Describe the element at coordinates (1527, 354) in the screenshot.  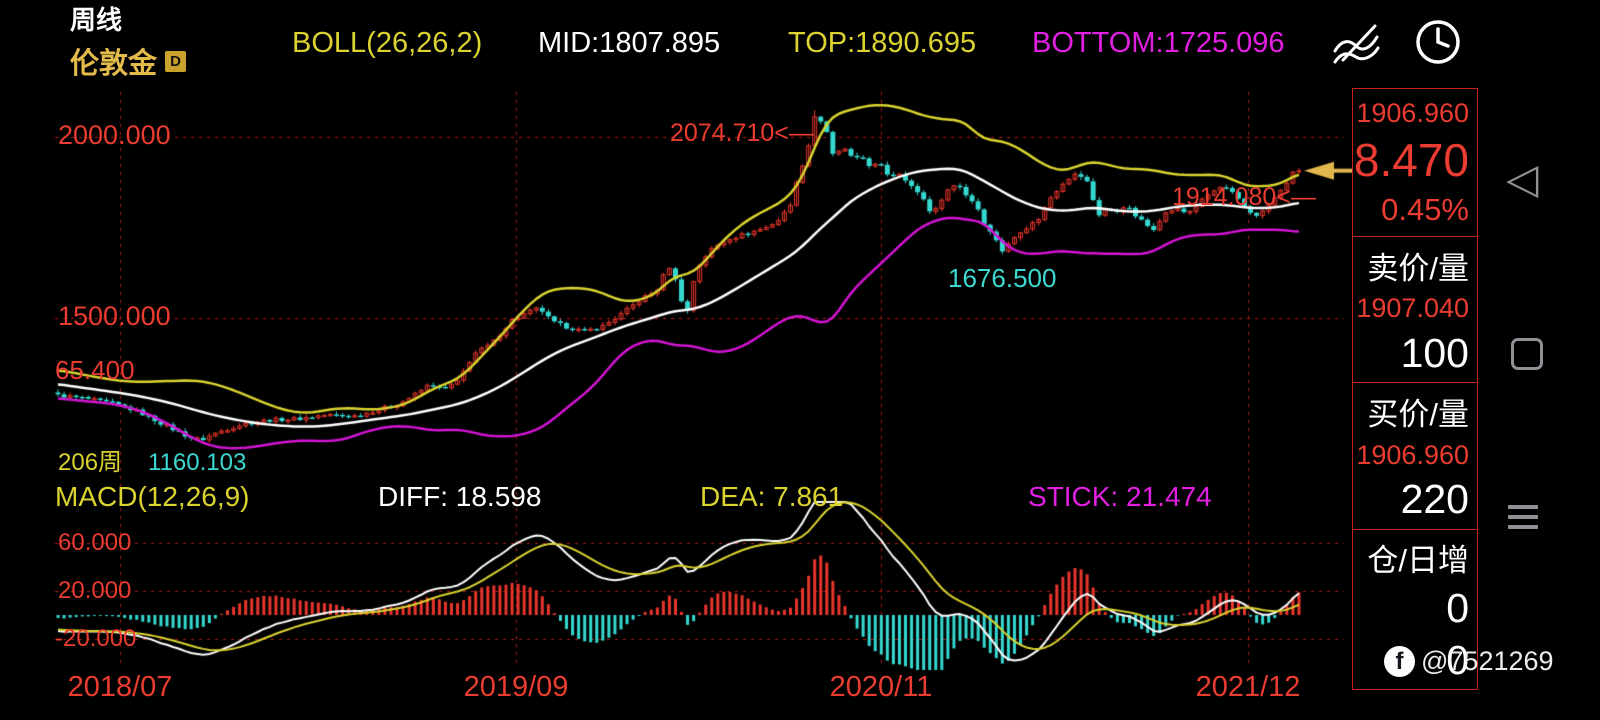
I see `home-icon` at that location.